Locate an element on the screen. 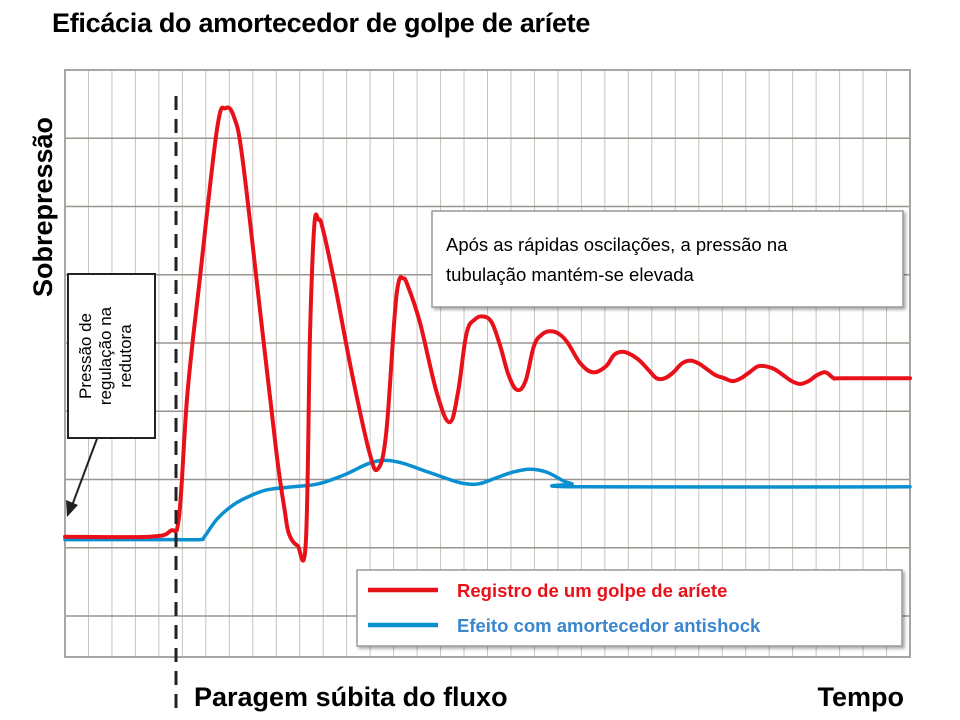 The width and height of the screenshot is (960, 720). legend-label-blue: Efeito com amortecedor antishock is located at coordinates (609, 625).